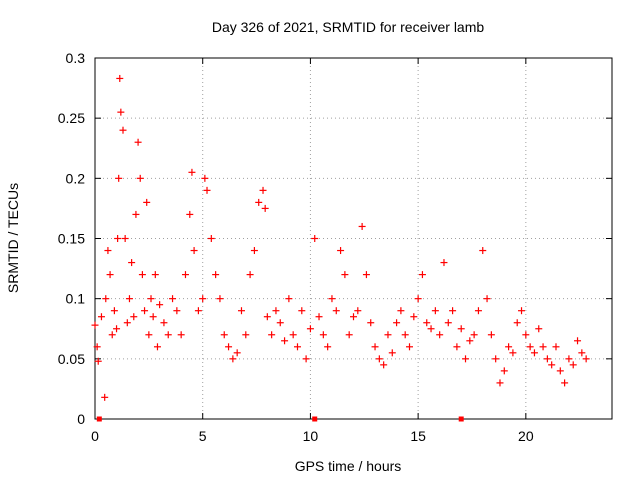 This screenshot has width=640, height=480. What do you see at coordinates (71, 118) in the screenshot?
I see `y-tick-label: 0.25` at bounding box center [71, 118].